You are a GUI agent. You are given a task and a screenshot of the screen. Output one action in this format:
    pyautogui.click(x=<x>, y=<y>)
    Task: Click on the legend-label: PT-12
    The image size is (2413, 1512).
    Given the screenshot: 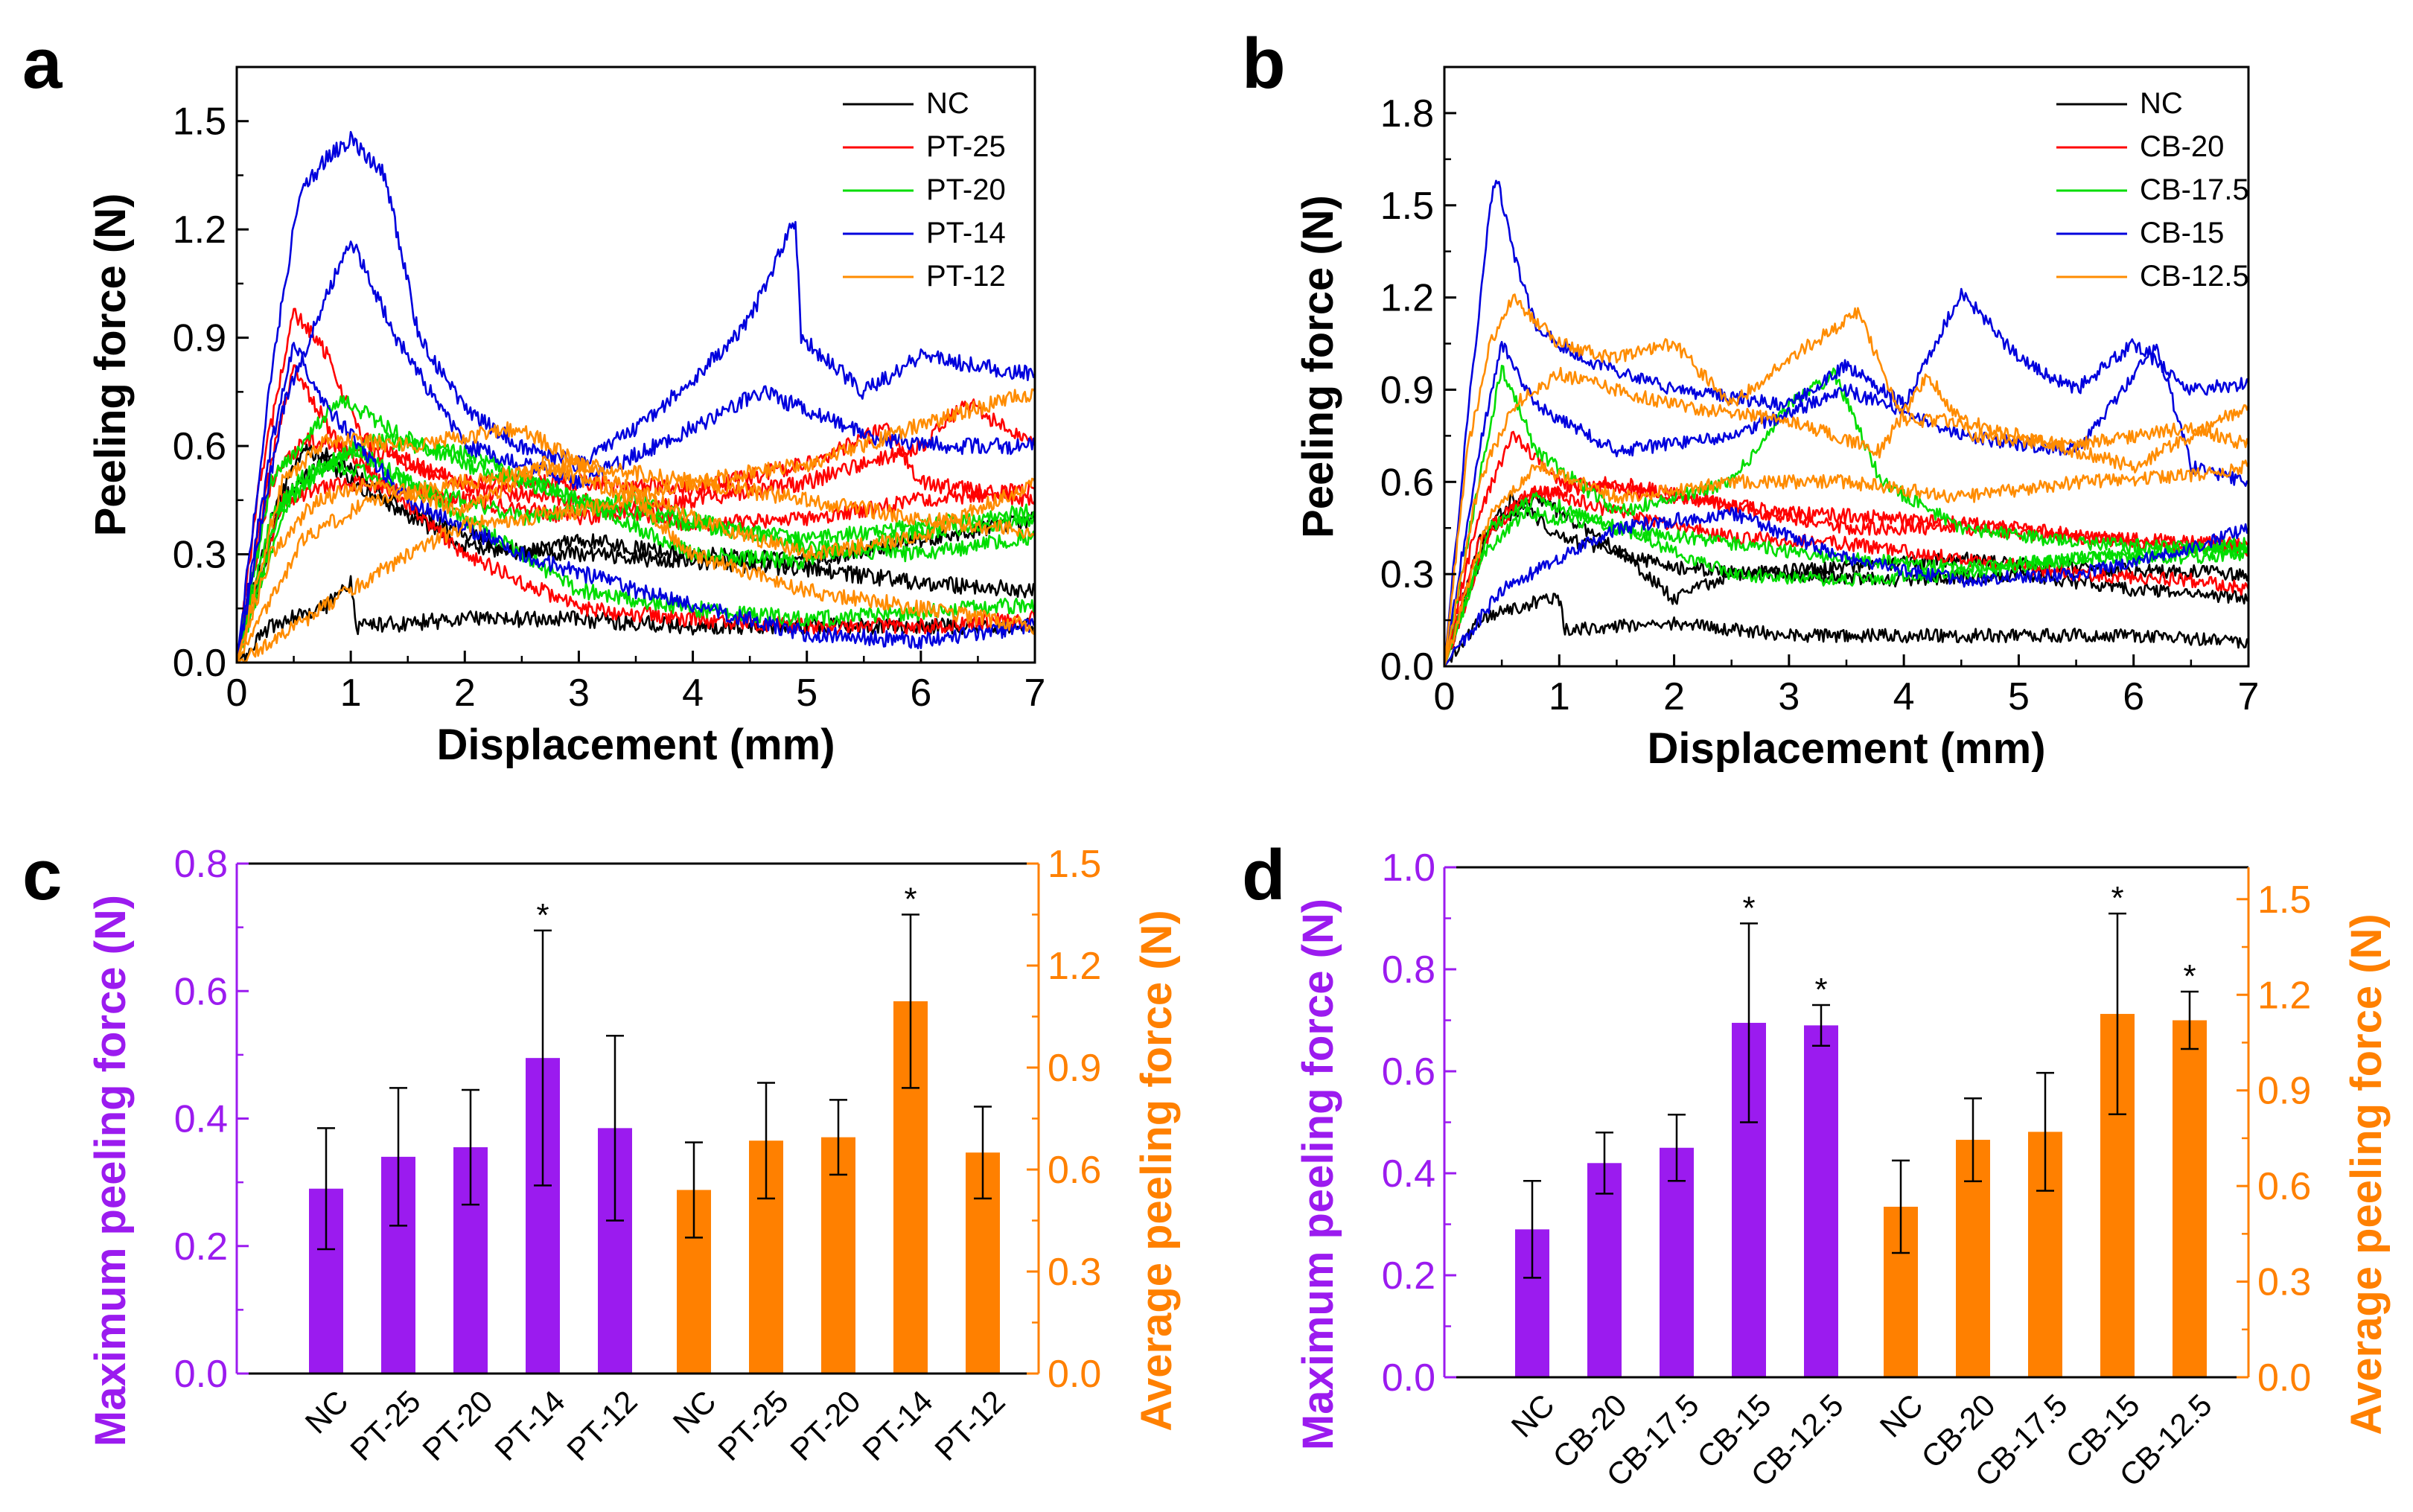 What is the action you would take?
    pyautogui.click(x=966, y=276)
    